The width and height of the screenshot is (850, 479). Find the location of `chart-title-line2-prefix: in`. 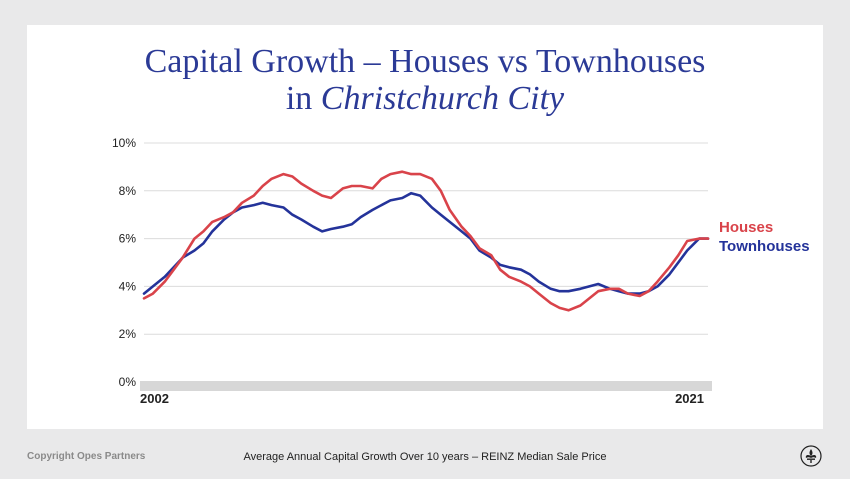

chart-title-line2-prefix: in is located at coordinates (303, 98).